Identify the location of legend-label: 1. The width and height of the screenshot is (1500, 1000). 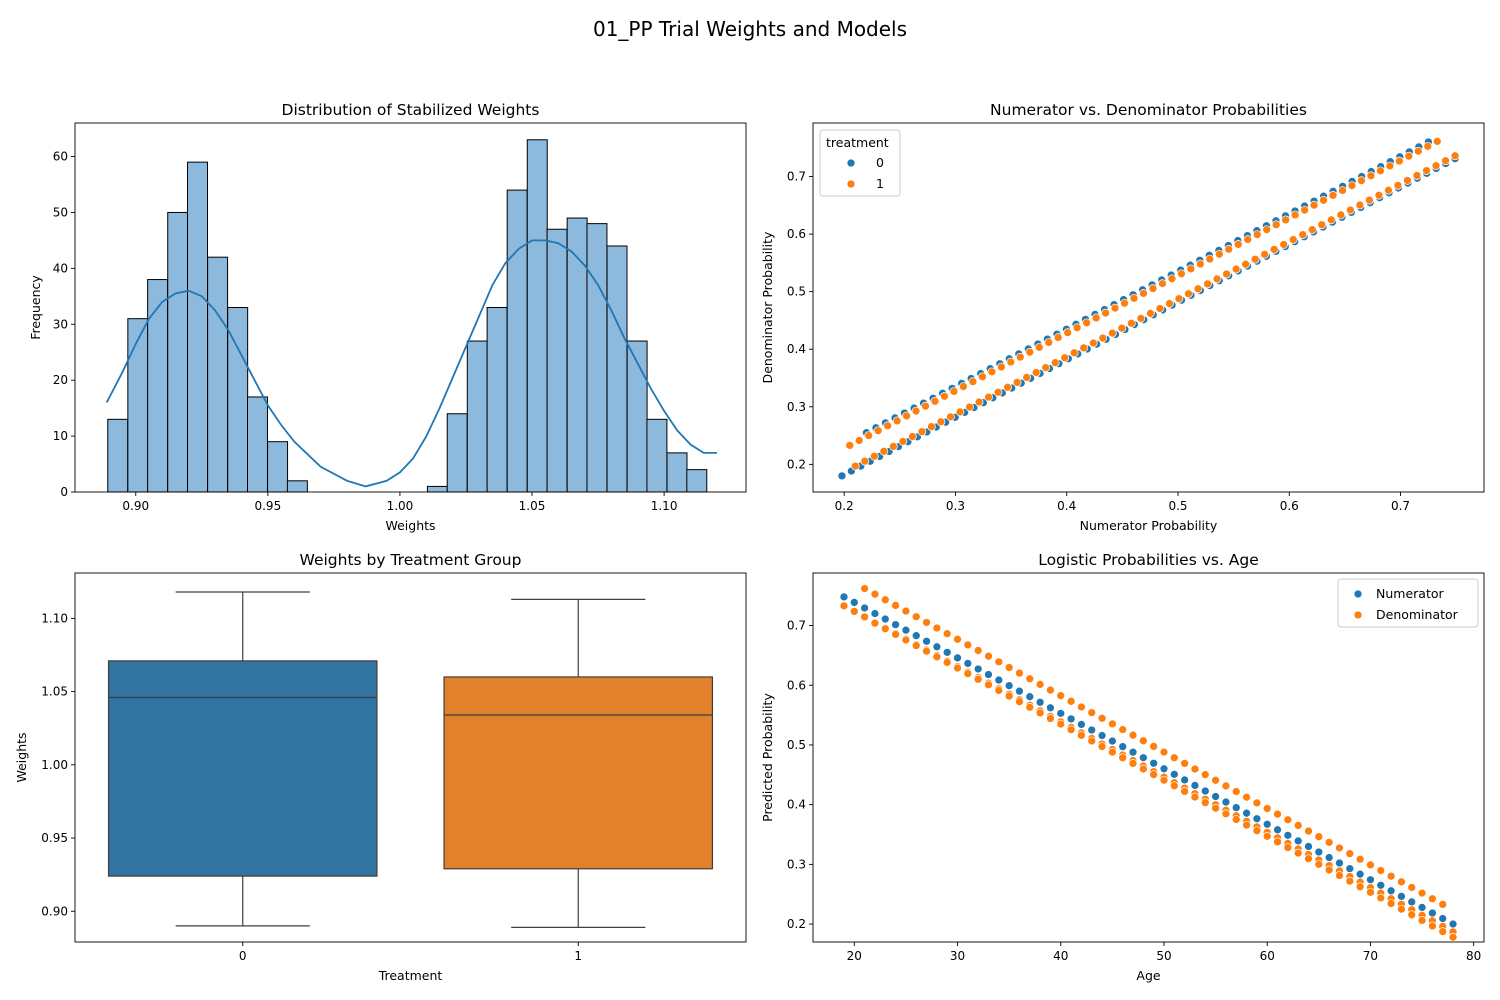
(880, 183).